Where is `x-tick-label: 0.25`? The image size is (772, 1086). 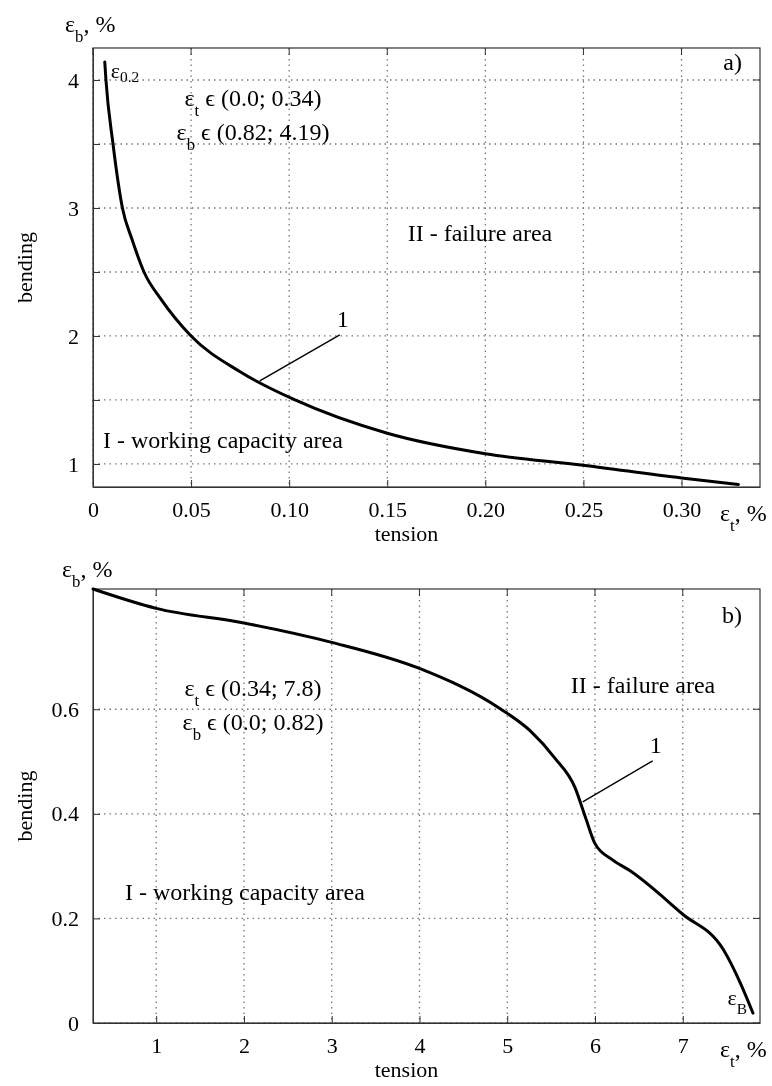
x-tick-label: 0.25 is located at coordinates (584, 509).